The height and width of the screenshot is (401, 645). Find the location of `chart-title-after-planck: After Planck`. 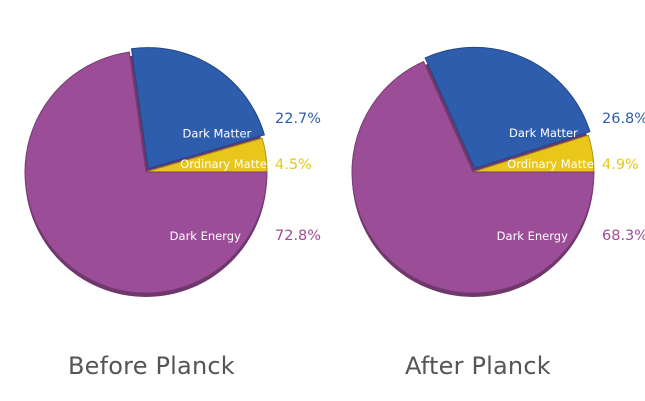

chart-title-after-planck: After Planck is located at coordinates (478, 366).